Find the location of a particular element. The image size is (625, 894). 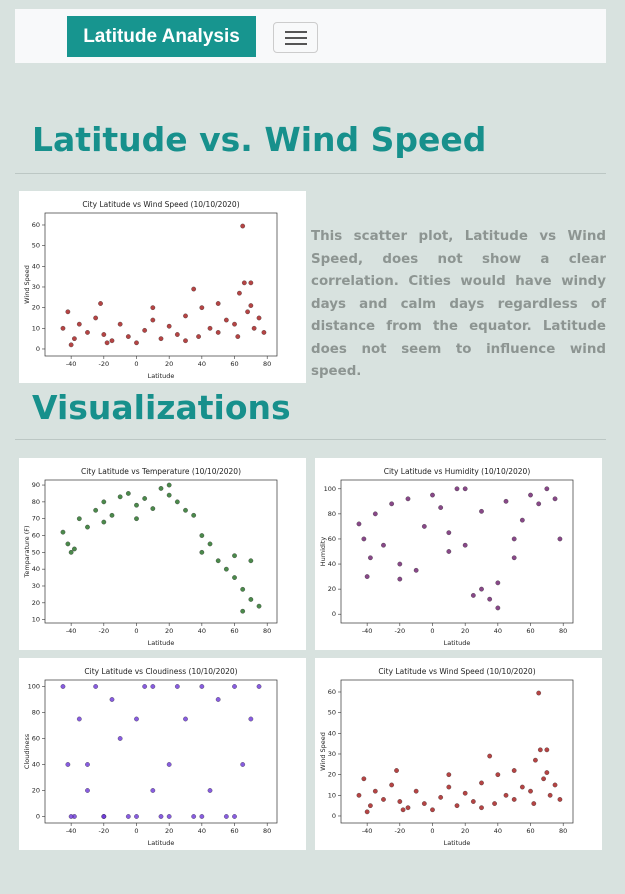

y-tick-label: 80 is located at coordinates (36, 502).